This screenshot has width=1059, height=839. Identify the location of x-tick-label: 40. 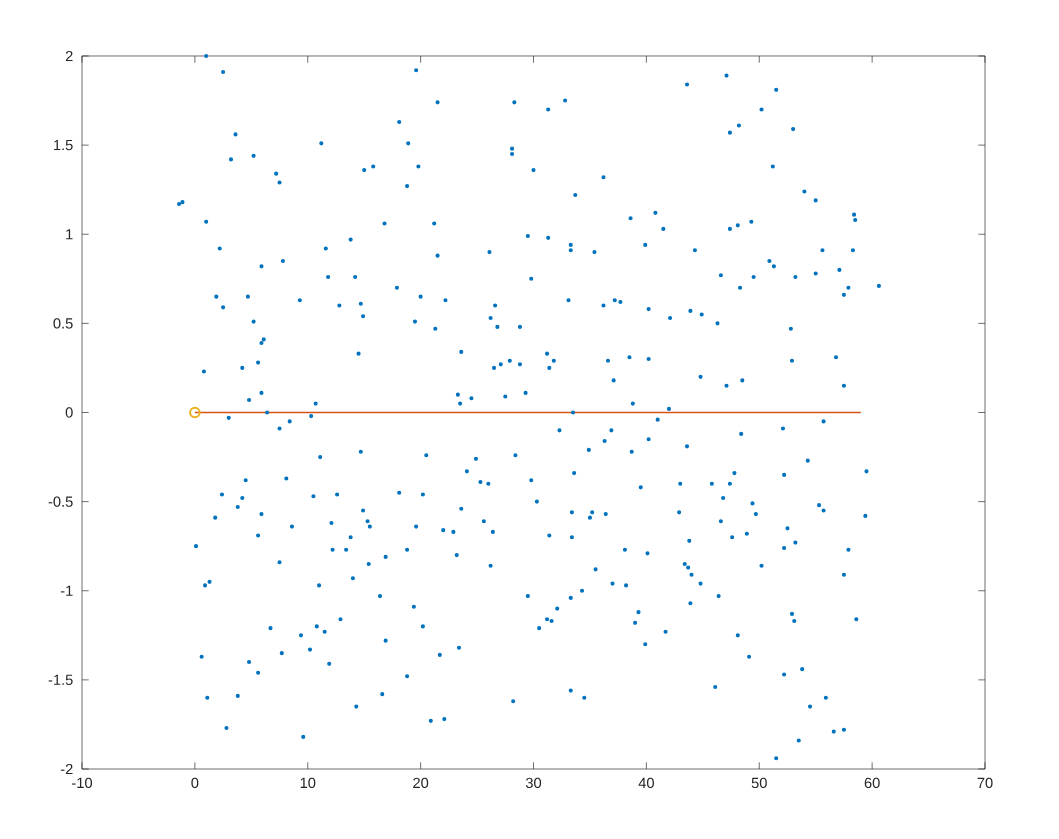
(646, 783).